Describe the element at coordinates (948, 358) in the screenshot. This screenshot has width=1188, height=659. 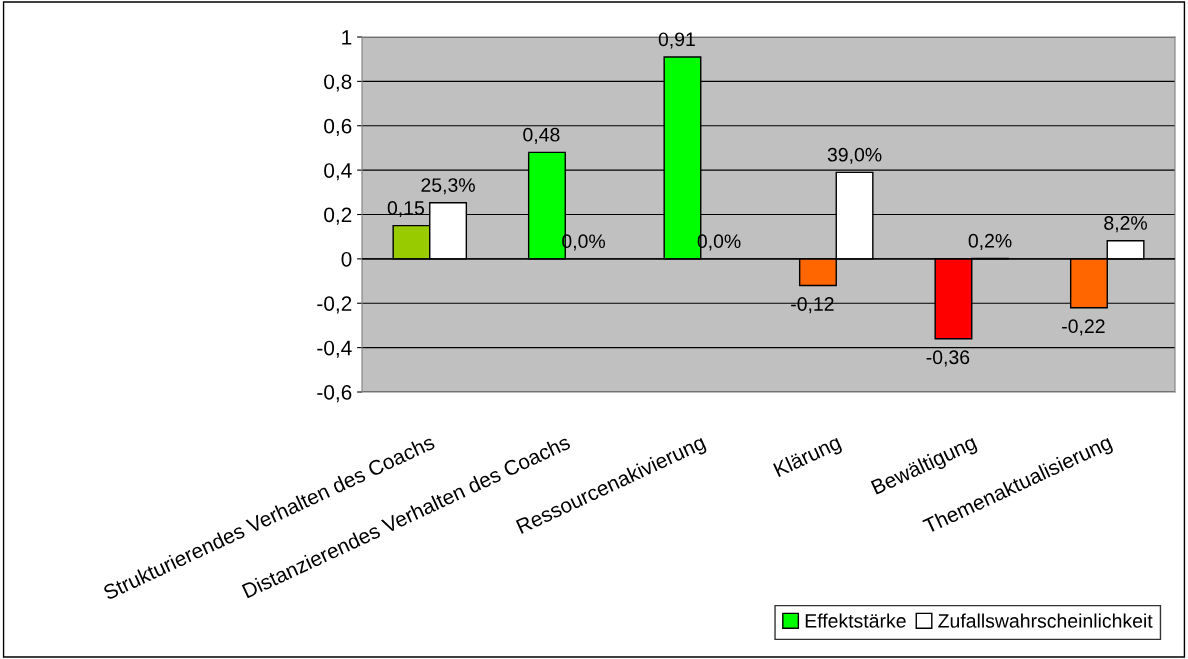
I see `data-label: -0,36` at that location.